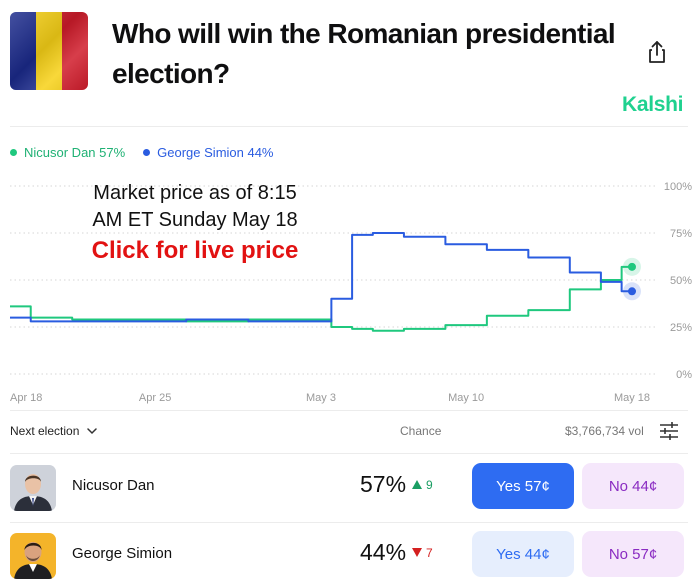 Image resolution: width=700 pixels, height=588 pixels. I want to click on legend-label: Nicusor Dan 57%, so click(75, 152).